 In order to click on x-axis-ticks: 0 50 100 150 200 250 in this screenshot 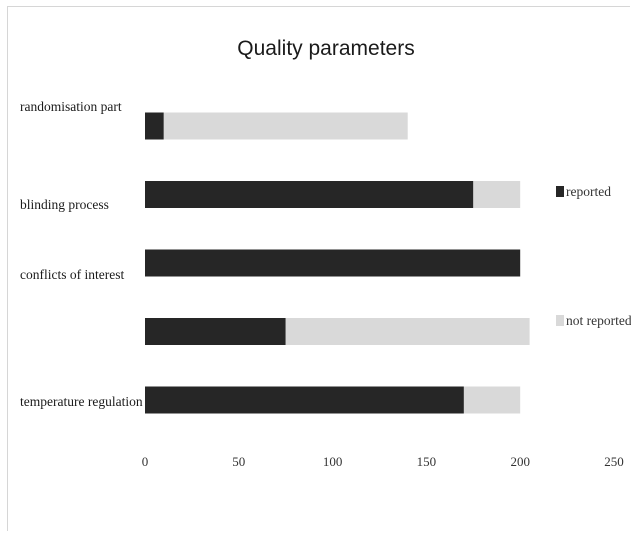, I will do `click(383, 461)`.